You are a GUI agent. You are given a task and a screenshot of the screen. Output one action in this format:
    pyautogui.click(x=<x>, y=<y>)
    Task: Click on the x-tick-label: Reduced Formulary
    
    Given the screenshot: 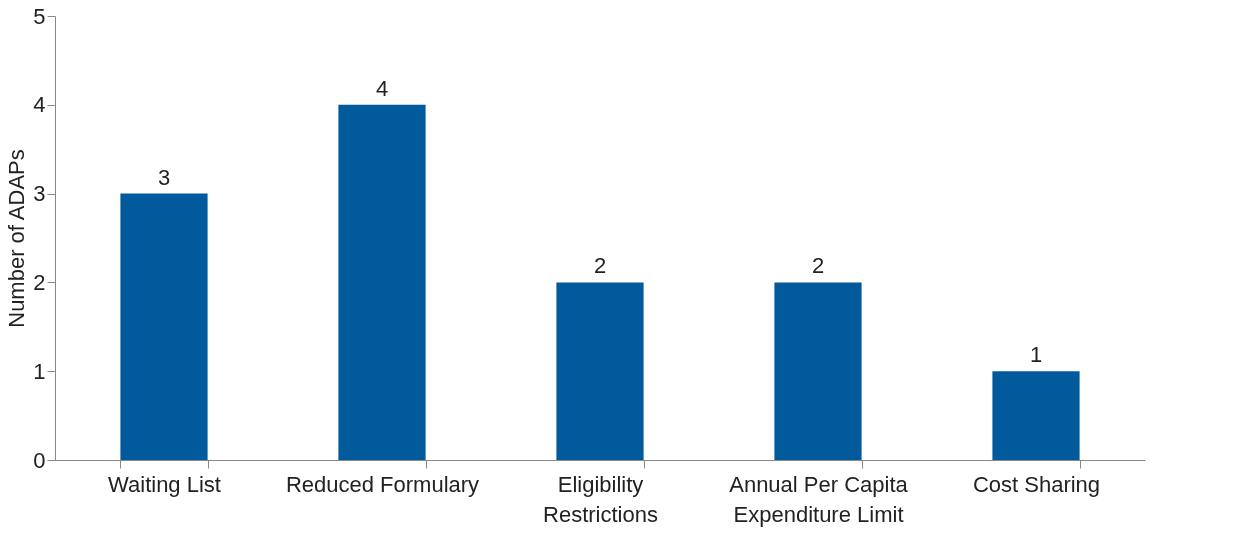 What is the action you would take?
    pyautogui.click(x=382, y=484)
    